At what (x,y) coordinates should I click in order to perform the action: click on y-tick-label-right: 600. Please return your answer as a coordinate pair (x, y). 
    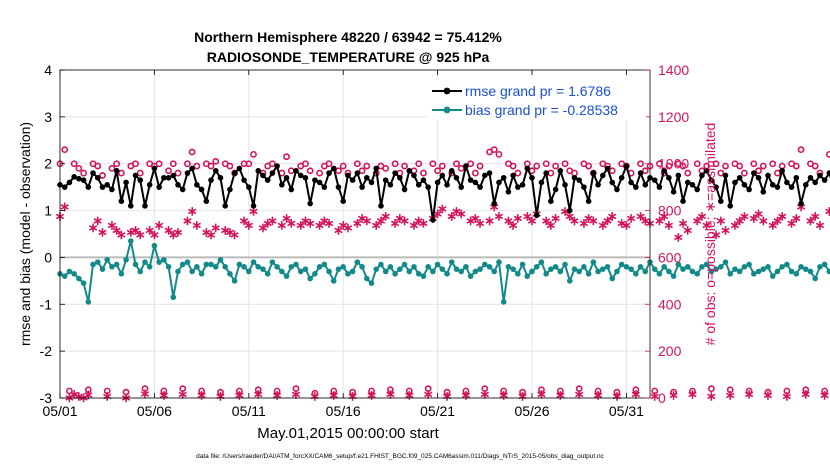
    Looking at the image, I should click on (670, 257).